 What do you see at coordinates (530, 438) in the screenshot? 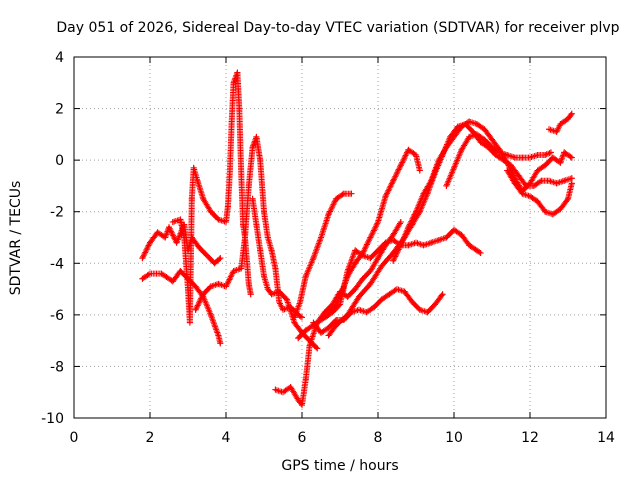
I see `x-tick-label: 12` at bounding box center [530, 438].